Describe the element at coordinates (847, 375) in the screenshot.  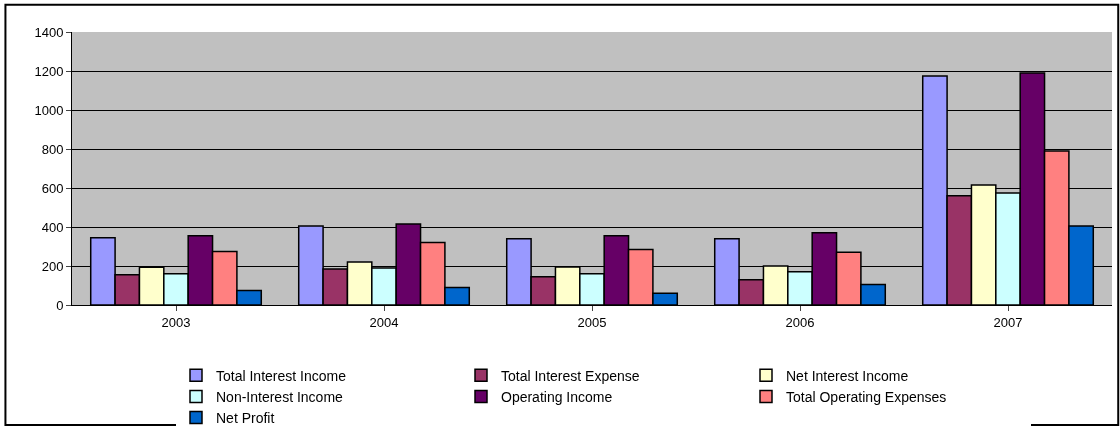
I see `legend-label: Net Interest Income` at that location.